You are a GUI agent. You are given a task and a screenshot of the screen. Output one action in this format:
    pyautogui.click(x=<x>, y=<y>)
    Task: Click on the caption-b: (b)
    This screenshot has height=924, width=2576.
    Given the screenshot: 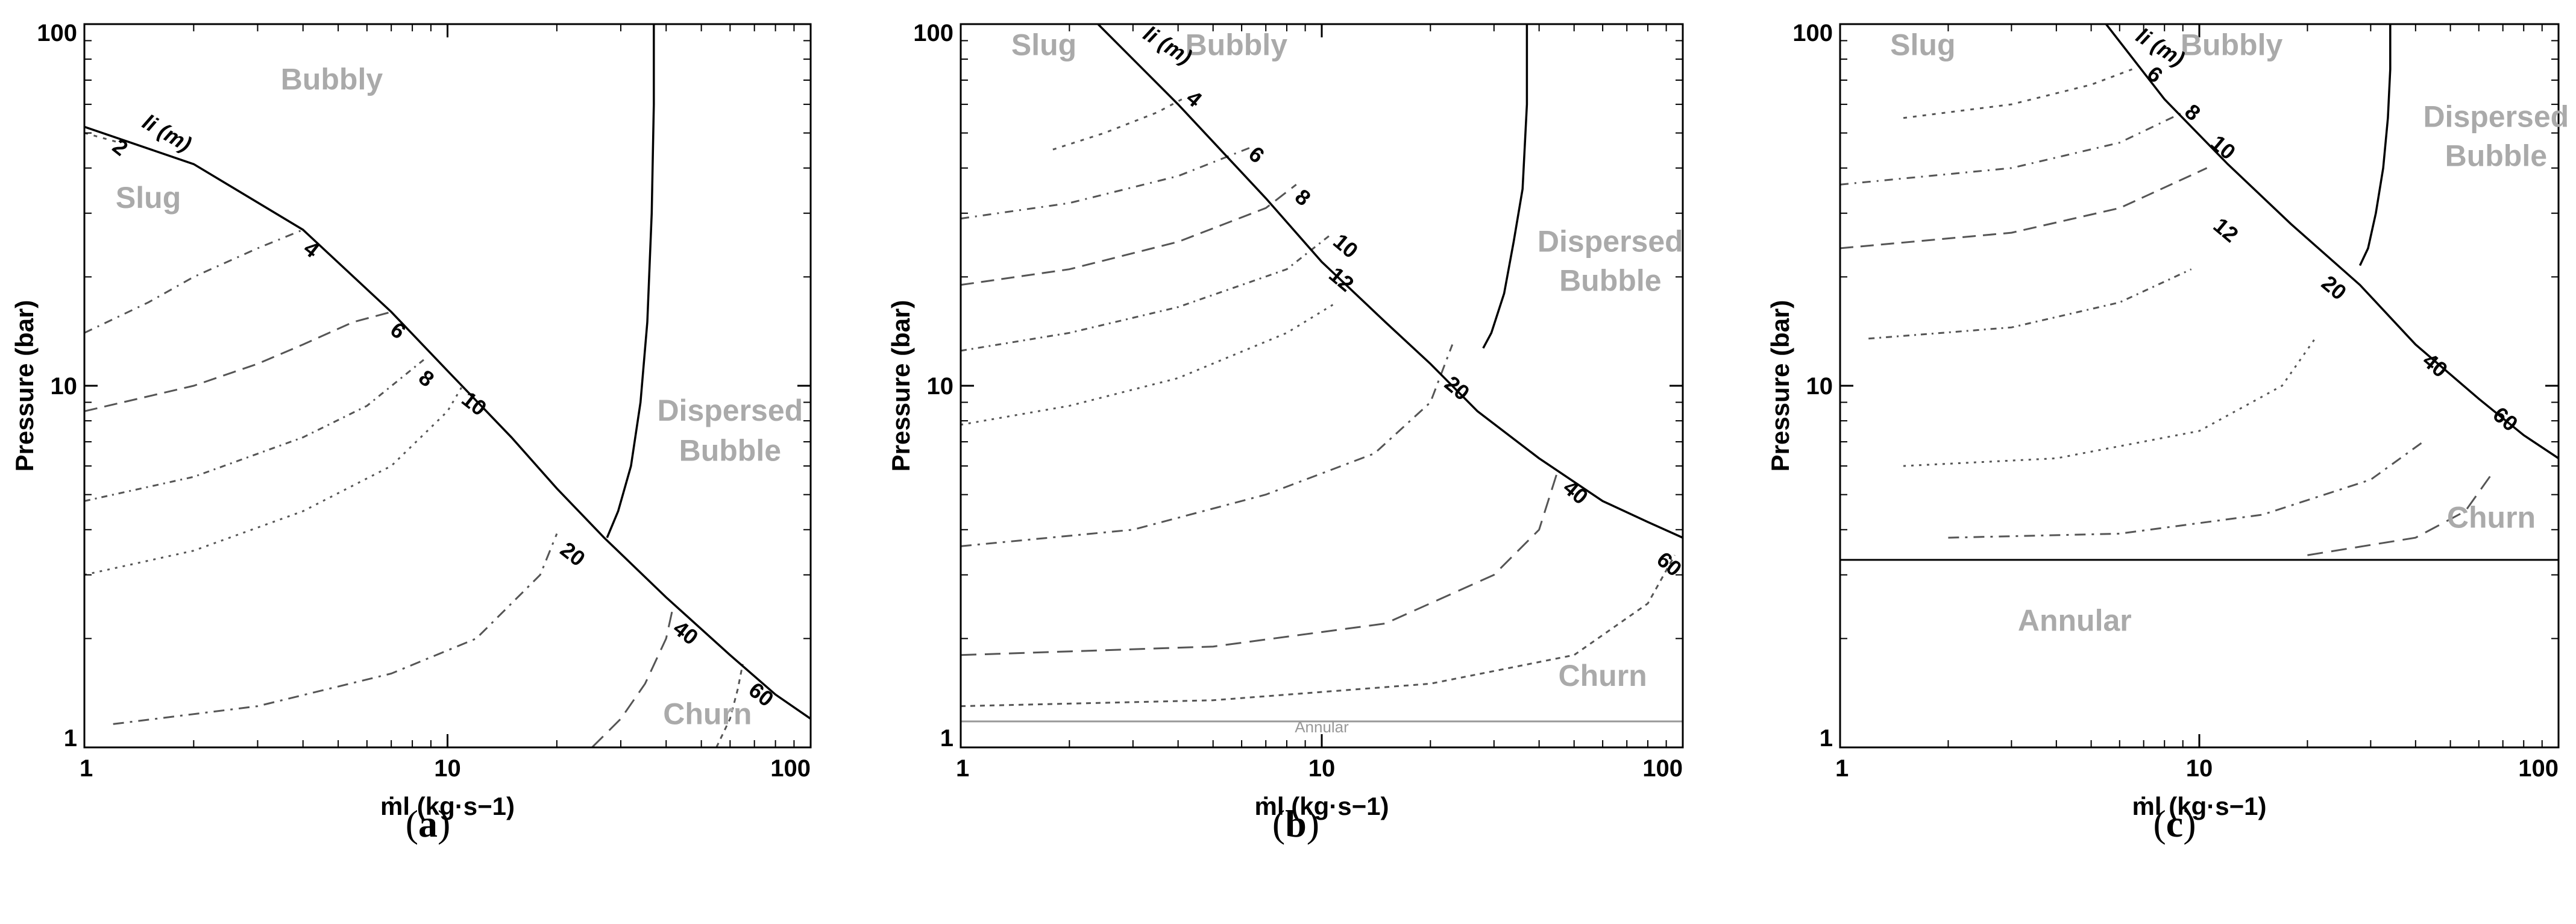 What is the action you would take?
    pyautogui.click(x=1296, y=823)
    